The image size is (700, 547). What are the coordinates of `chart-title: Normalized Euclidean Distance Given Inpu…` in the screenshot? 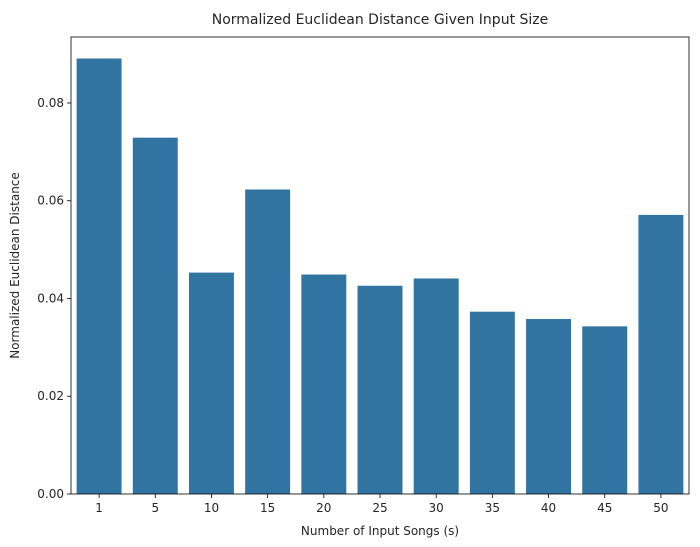 It's located at (380, 20).